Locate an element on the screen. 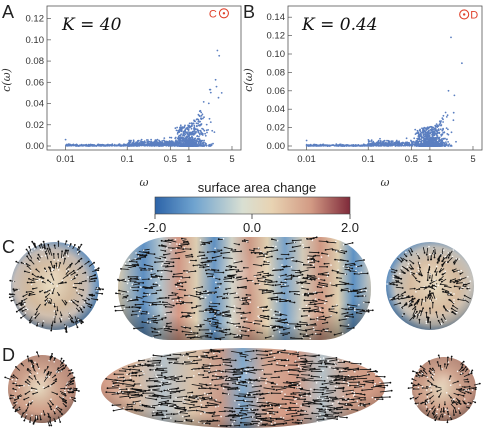  marker-d: D is located at coordinates (468, 15).